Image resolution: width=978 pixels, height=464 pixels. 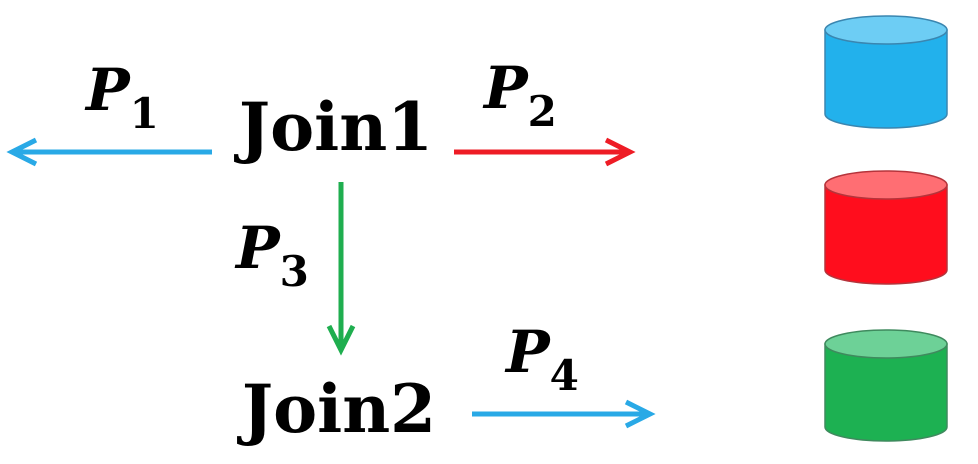 I want to click on database-red, so click(x=886, y=227).